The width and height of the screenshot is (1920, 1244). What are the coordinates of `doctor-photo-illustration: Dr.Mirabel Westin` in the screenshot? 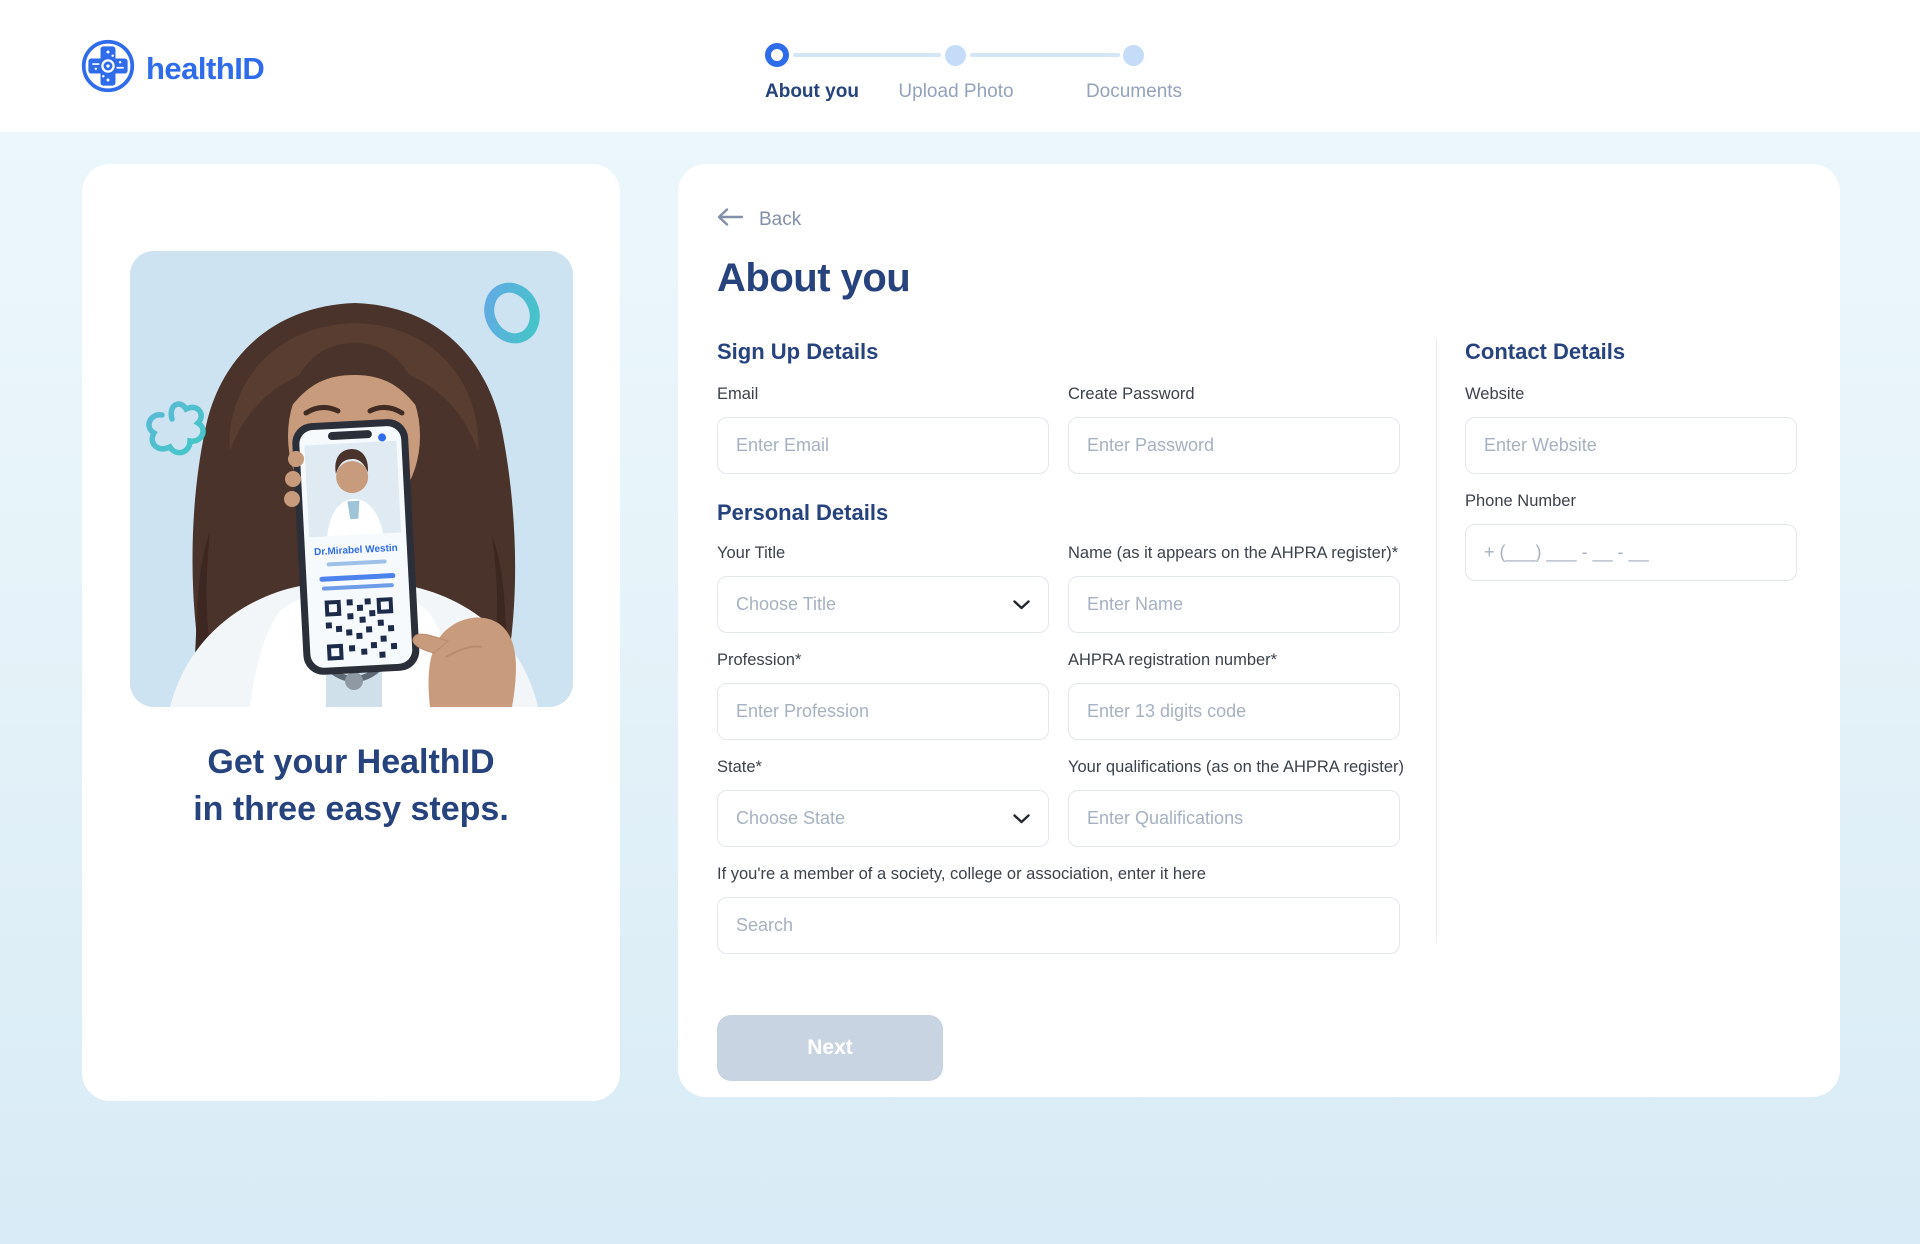 It's located at (351, 479).